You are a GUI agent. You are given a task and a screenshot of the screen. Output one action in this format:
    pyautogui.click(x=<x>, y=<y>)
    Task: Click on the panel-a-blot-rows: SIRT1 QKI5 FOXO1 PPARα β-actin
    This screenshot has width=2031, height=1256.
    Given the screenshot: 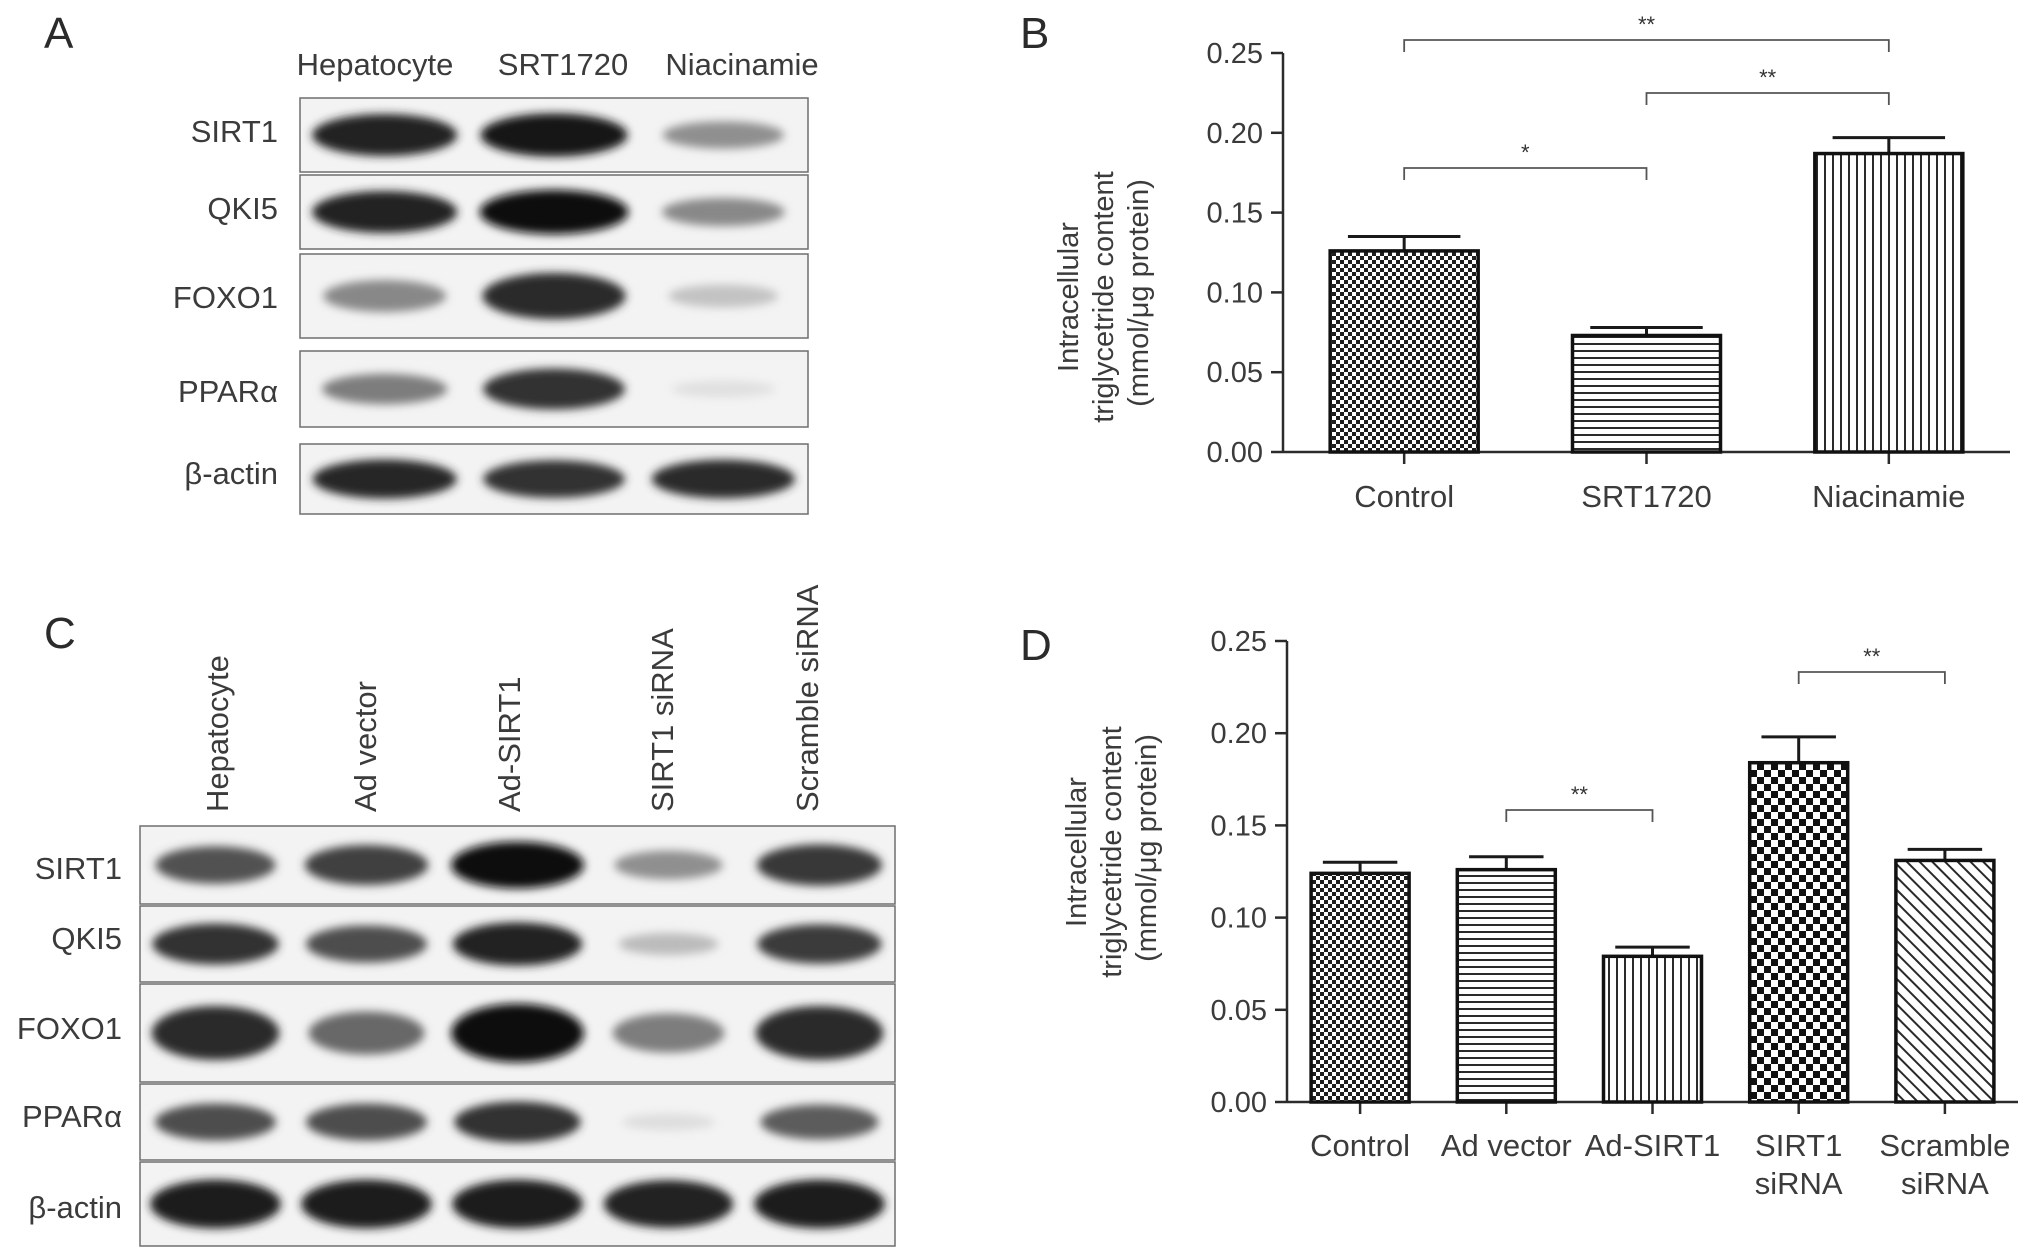 What is the action you would take?
    pyautogui.click(x=491, y=306)
    